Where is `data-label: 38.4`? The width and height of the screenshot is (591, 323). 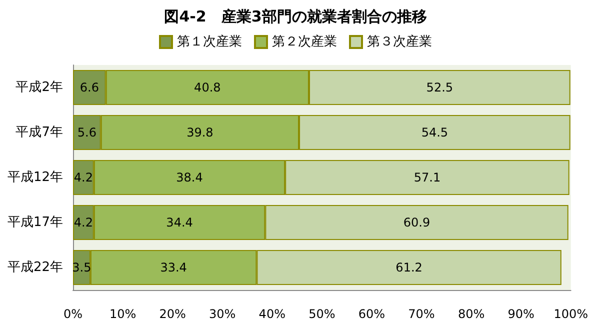 data-label: 38.4 is located at coordinates (189, 177).